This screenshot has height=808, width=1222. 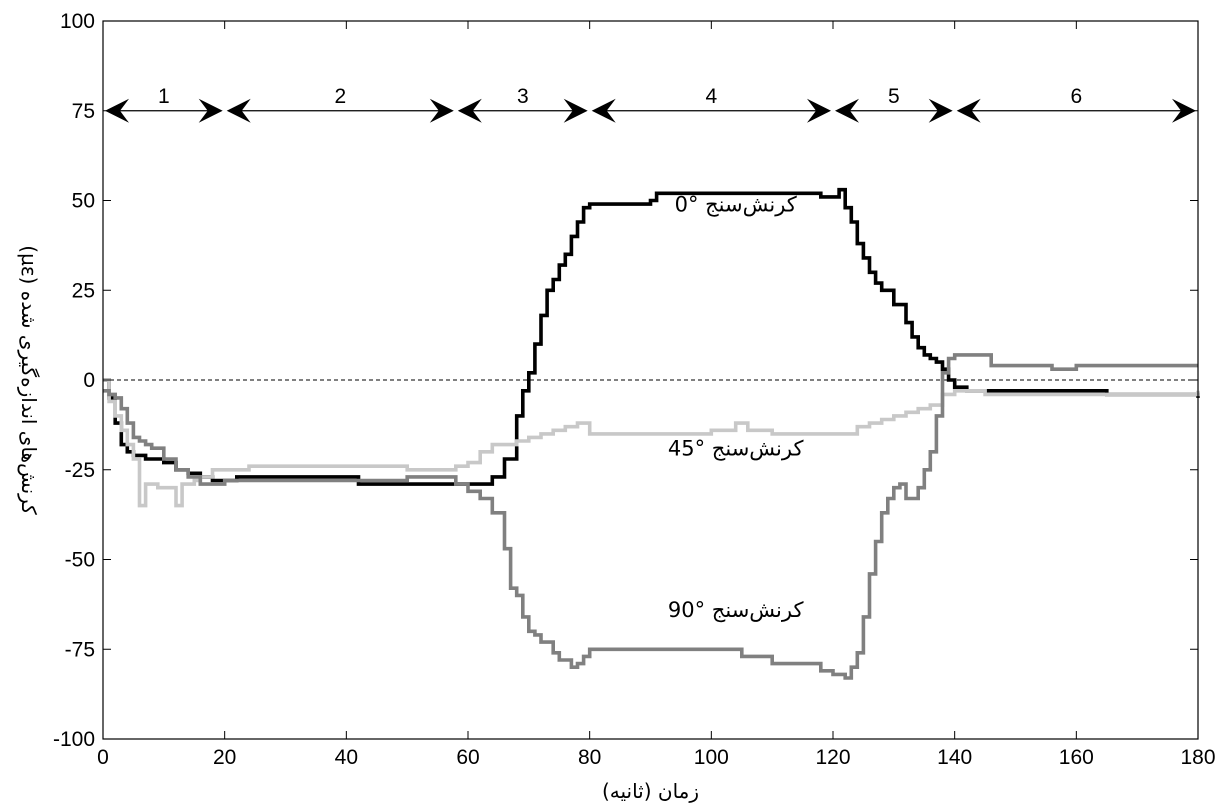 I want to click on x-tick-label-4: 80, so click(x=589, y=757).